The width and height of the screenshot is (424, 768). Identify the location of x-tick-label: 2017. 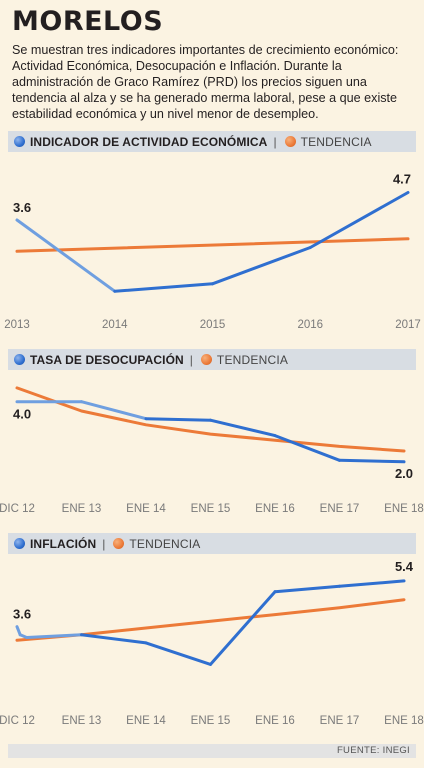
(408, 325).